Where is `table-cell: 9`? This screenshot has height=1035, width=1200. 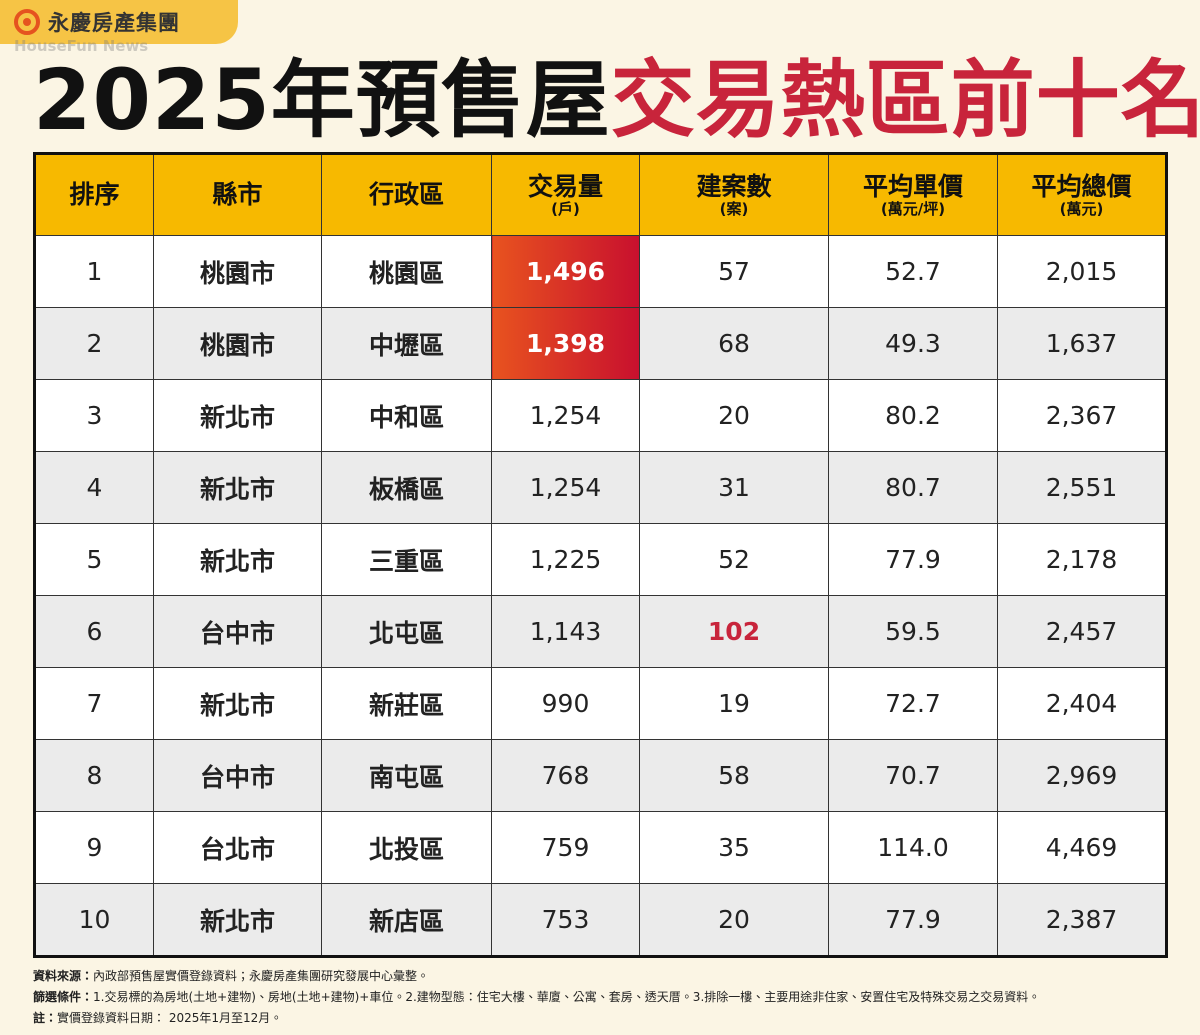
table-cell: 9 is located at coordinates (94, 847).